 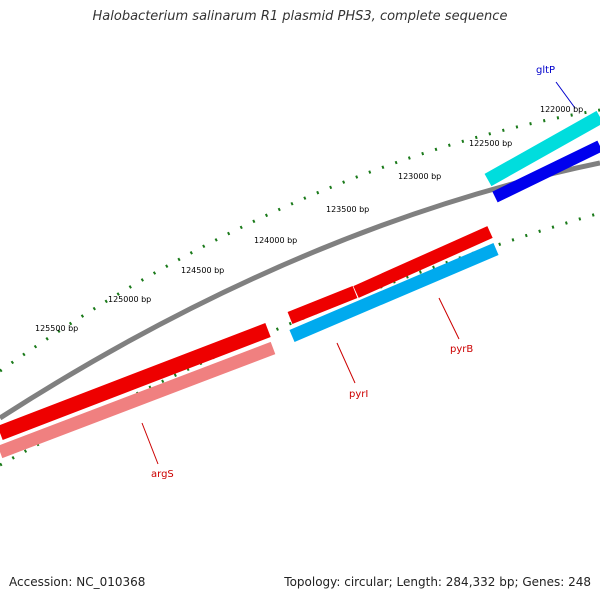 I want to click on tick-label-122500: 122500 bp, so click(x=490, y=143).